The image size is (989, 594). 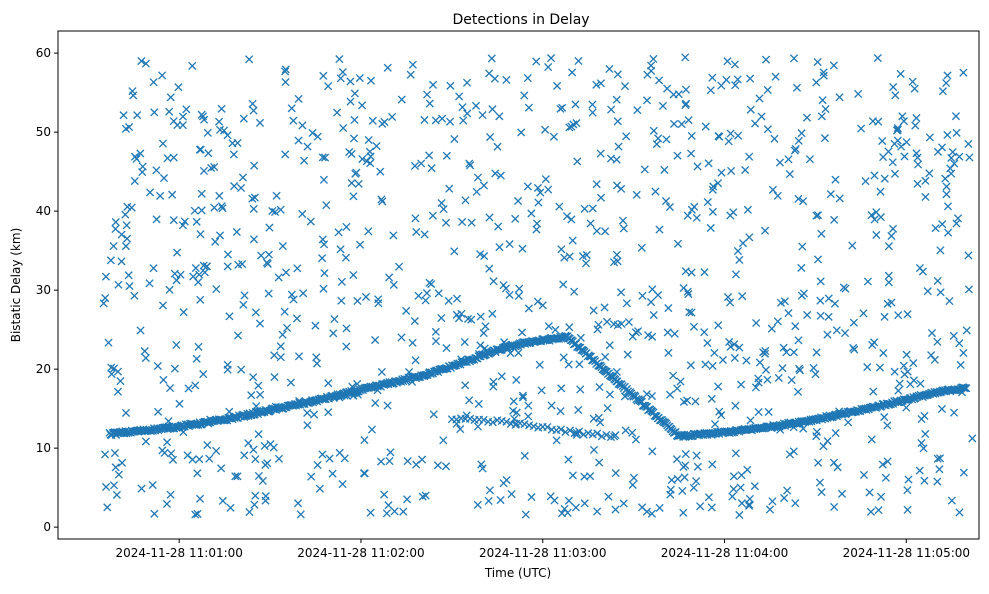 I want to click on x-axis-label: Time (UTC), so click(x=517, y=573).